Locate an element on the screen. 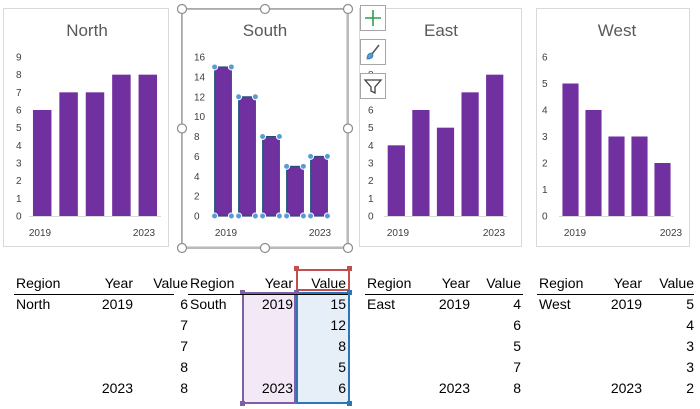  range-handle is located at coordinates (349, 268).